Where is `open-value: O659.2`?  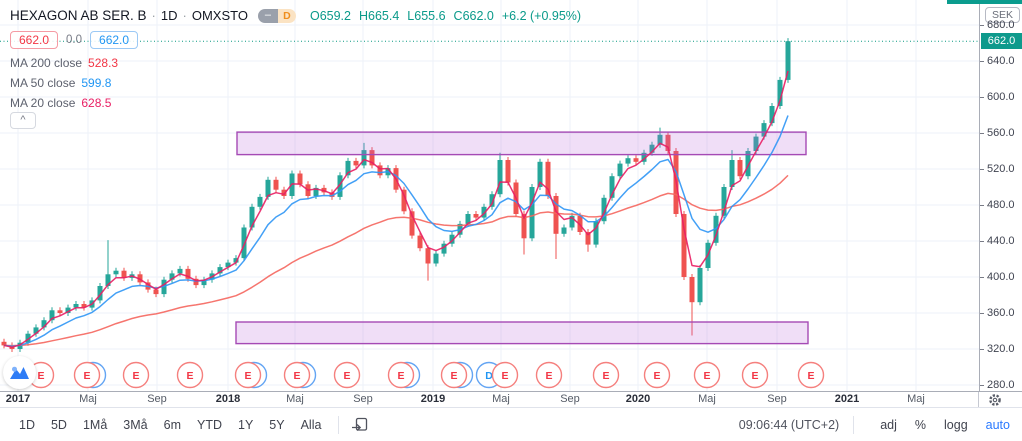
open-value: O659.2 is located at coordinates (330, 15).